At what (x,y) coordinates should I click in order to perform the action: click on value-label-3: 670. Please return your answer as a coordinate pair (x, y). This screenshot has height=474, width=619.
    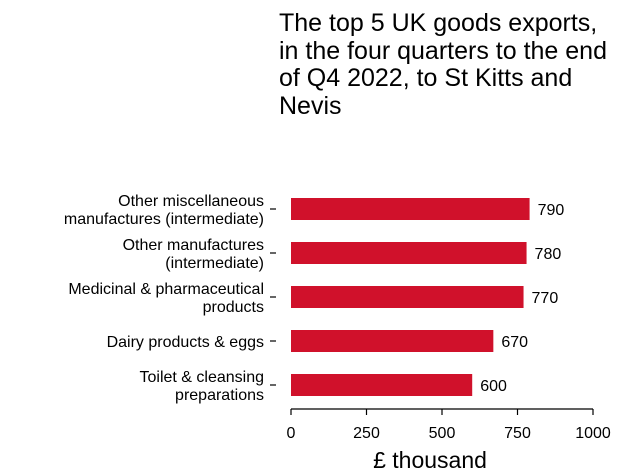
    Looking at the image, I should click on (514, 342).